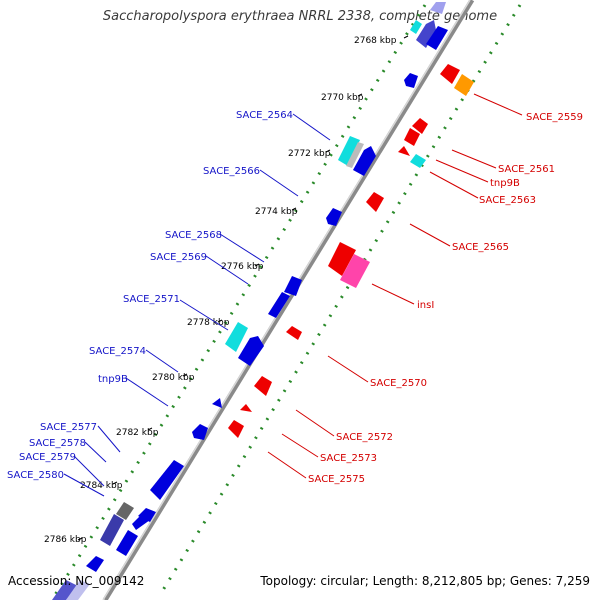  I want to click on gene-label-left: SACE_2578, so click(57, 443).